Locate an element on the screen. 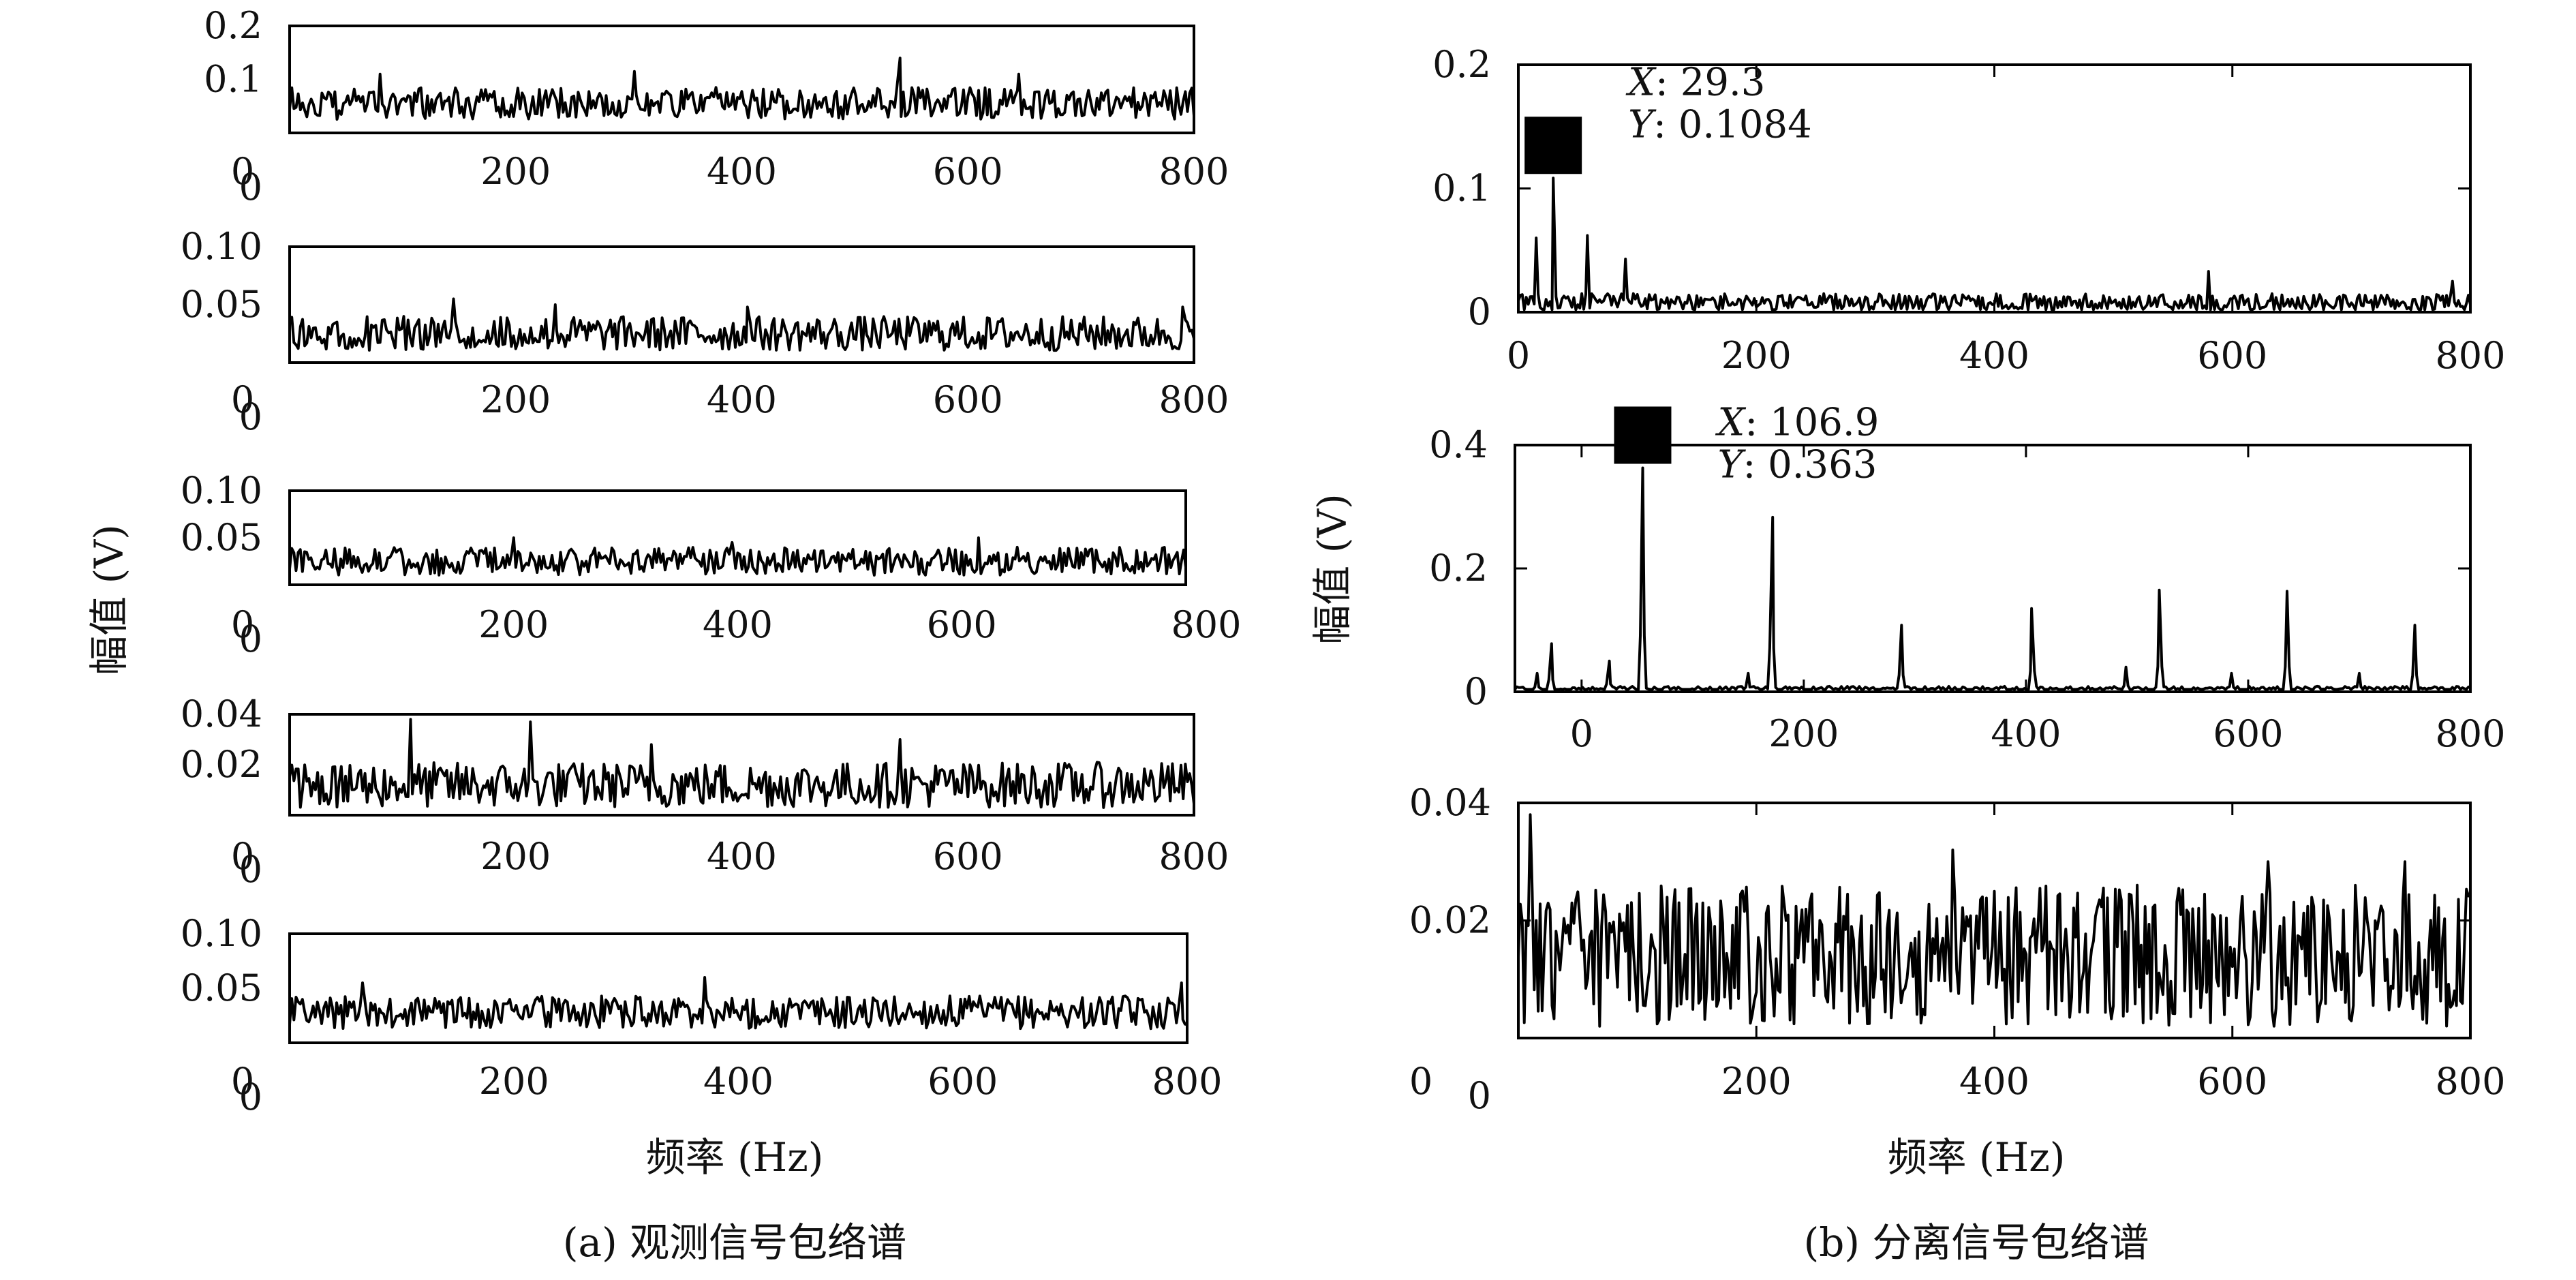  subplot-b-2: 0.4 0.2 0 0 200 400 600 800 X: 106.9Y: 0.363 is located at coordinates (1967, 577).